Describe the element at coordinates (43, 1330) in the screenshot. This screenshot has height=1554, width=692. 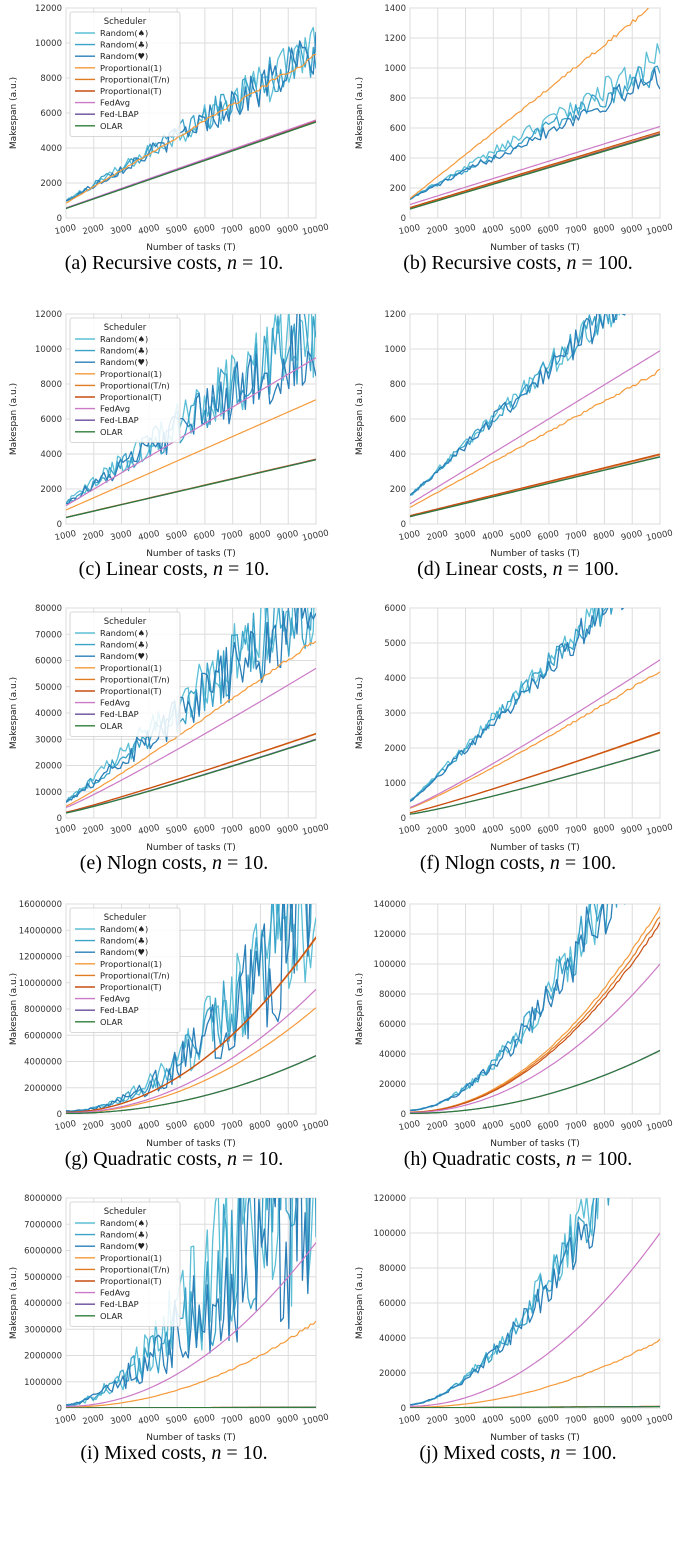
I see `y-tick-label: 3000000` at that location.